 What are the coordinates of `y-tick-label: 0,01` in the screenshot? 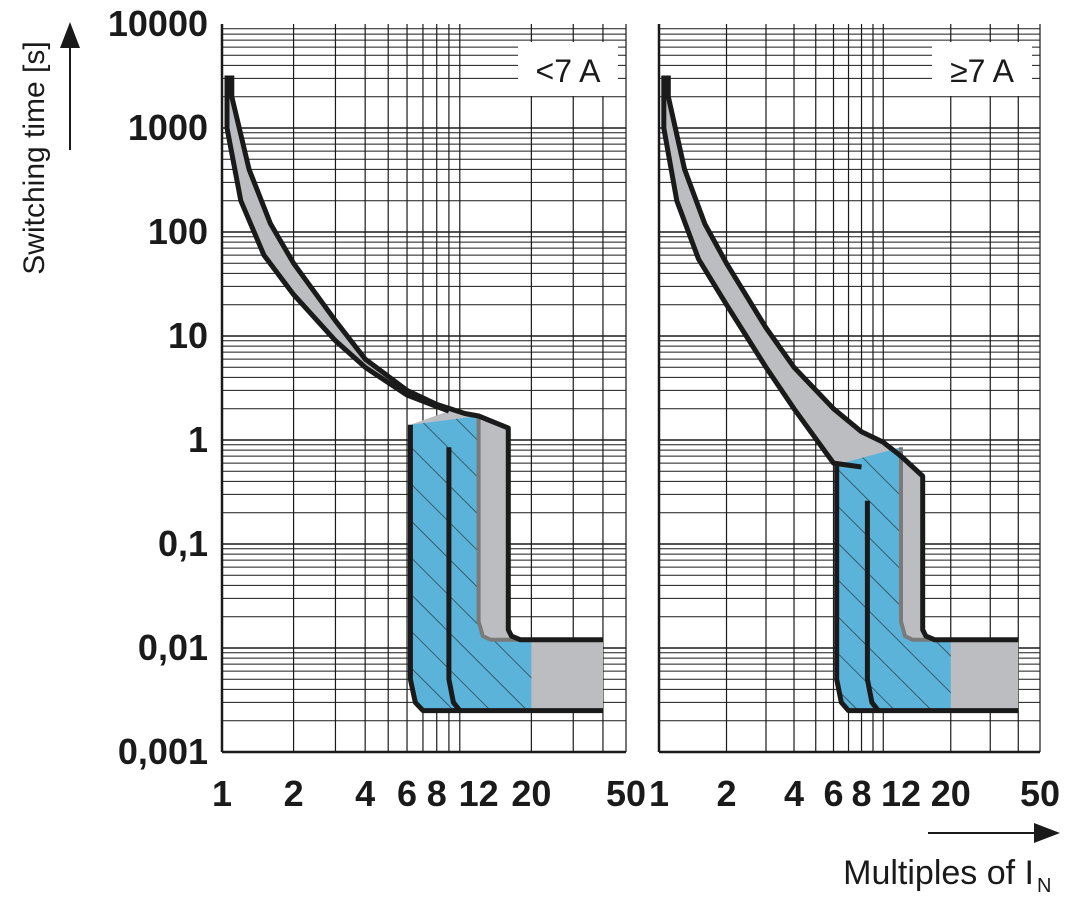 It's located at (173, 647).